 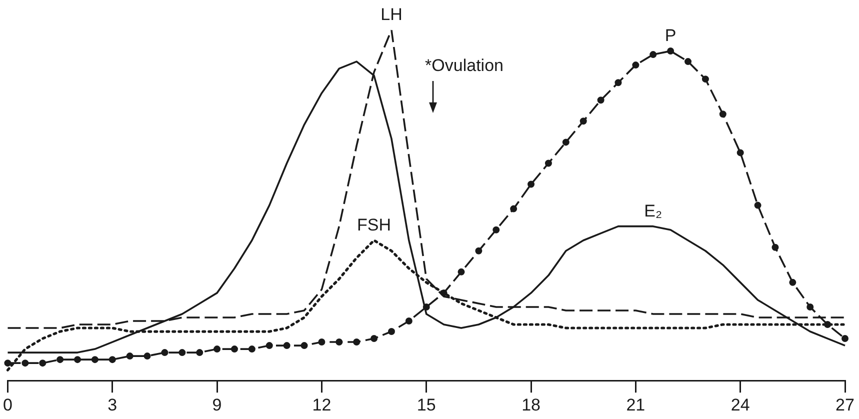 What do you see at coordinates (426, 404) in the screenshot?
I see `x-tick-label: 15` at bounding box center [426, 404].